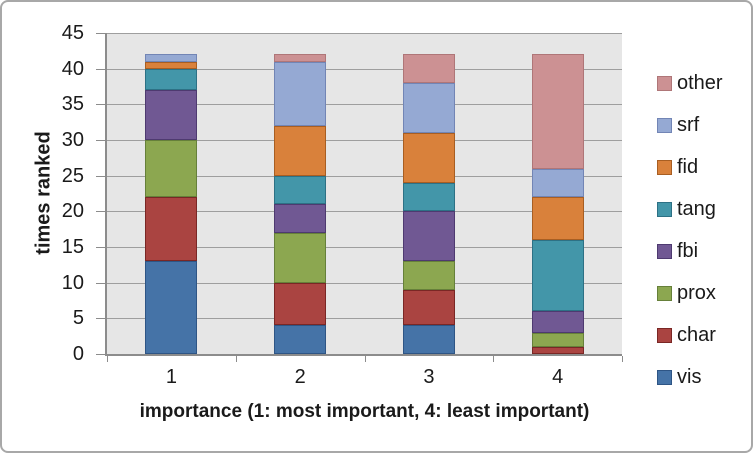 This screenshot has width=753, height=453. Describe the element at coordinates (106, 194) in the screenshot. I see `y-axis-line` at that location.